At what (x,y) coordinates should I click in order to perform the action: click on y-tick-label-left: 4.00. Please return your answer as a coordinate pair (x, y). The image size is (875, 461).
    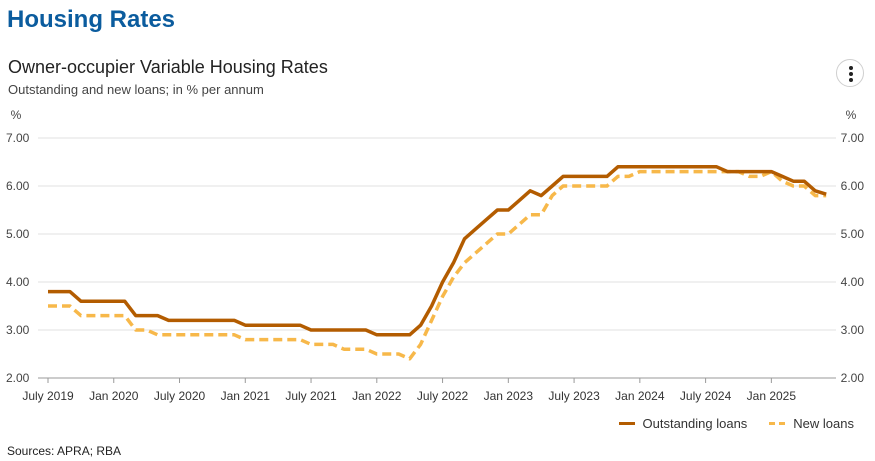
    Looking at the image, I should click on (18, 282).